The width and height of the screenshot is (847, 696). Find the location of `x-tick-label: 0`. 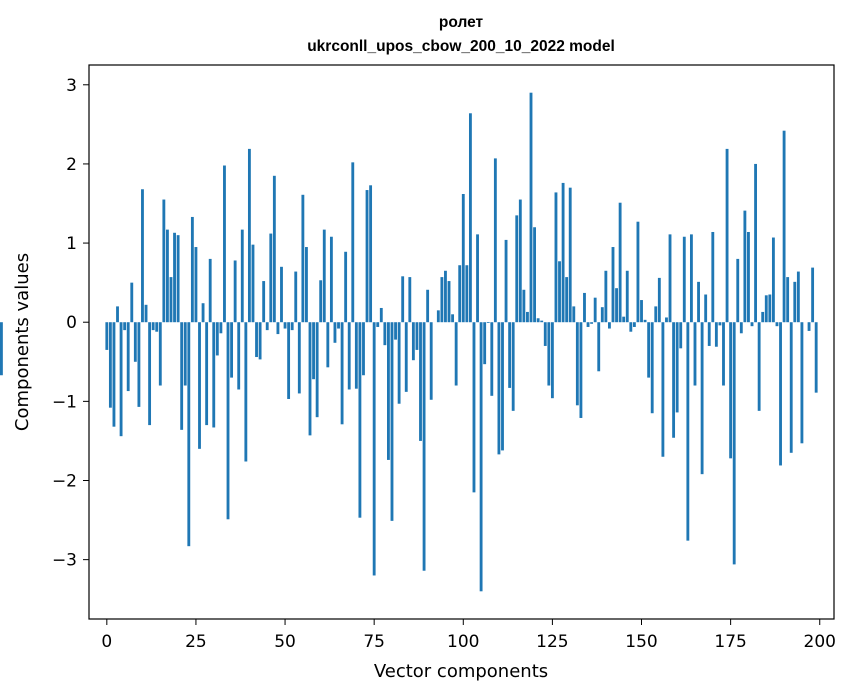

x-tick-label: 0 is located at coordinates (106, 642).